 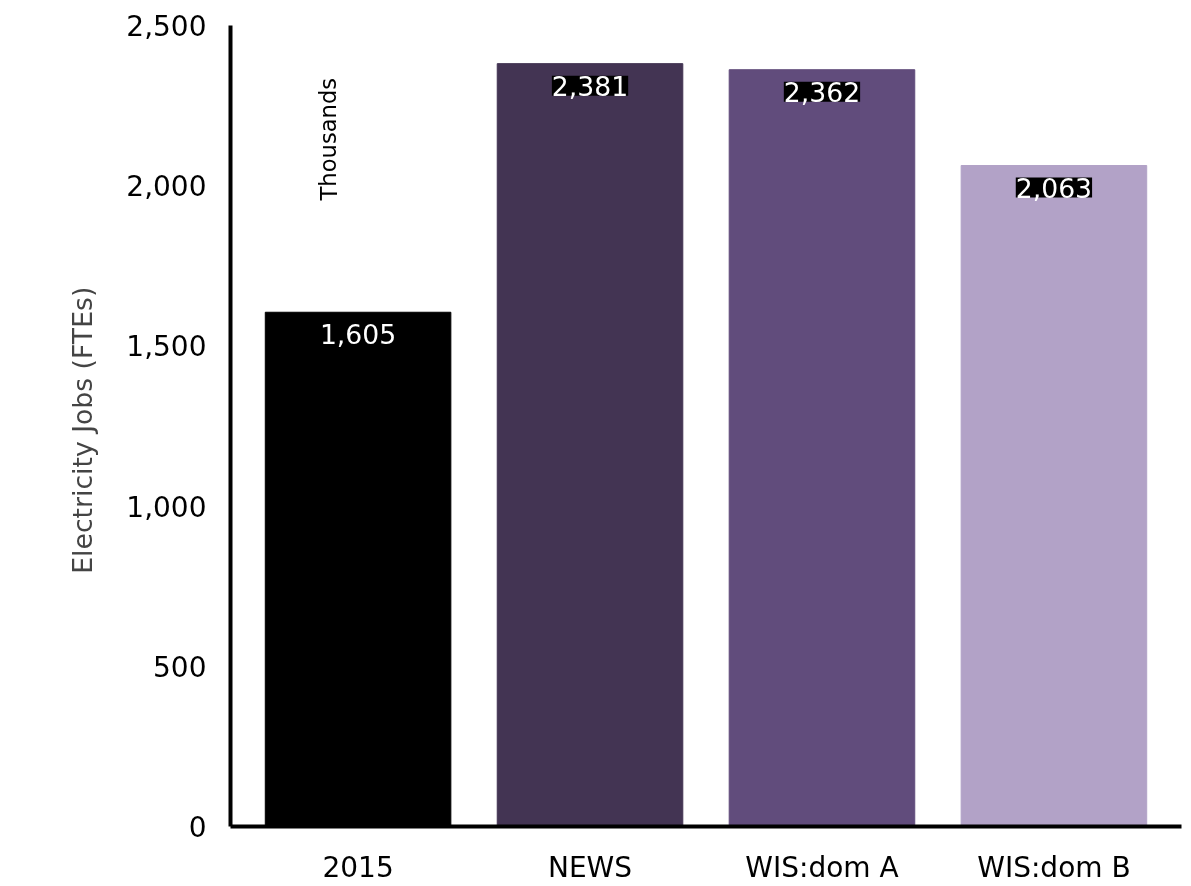 What do you see at coordinates (166, 187) in the screenshot?
I see `y-tick-label: 2,000` at bounding box center [166, 187].